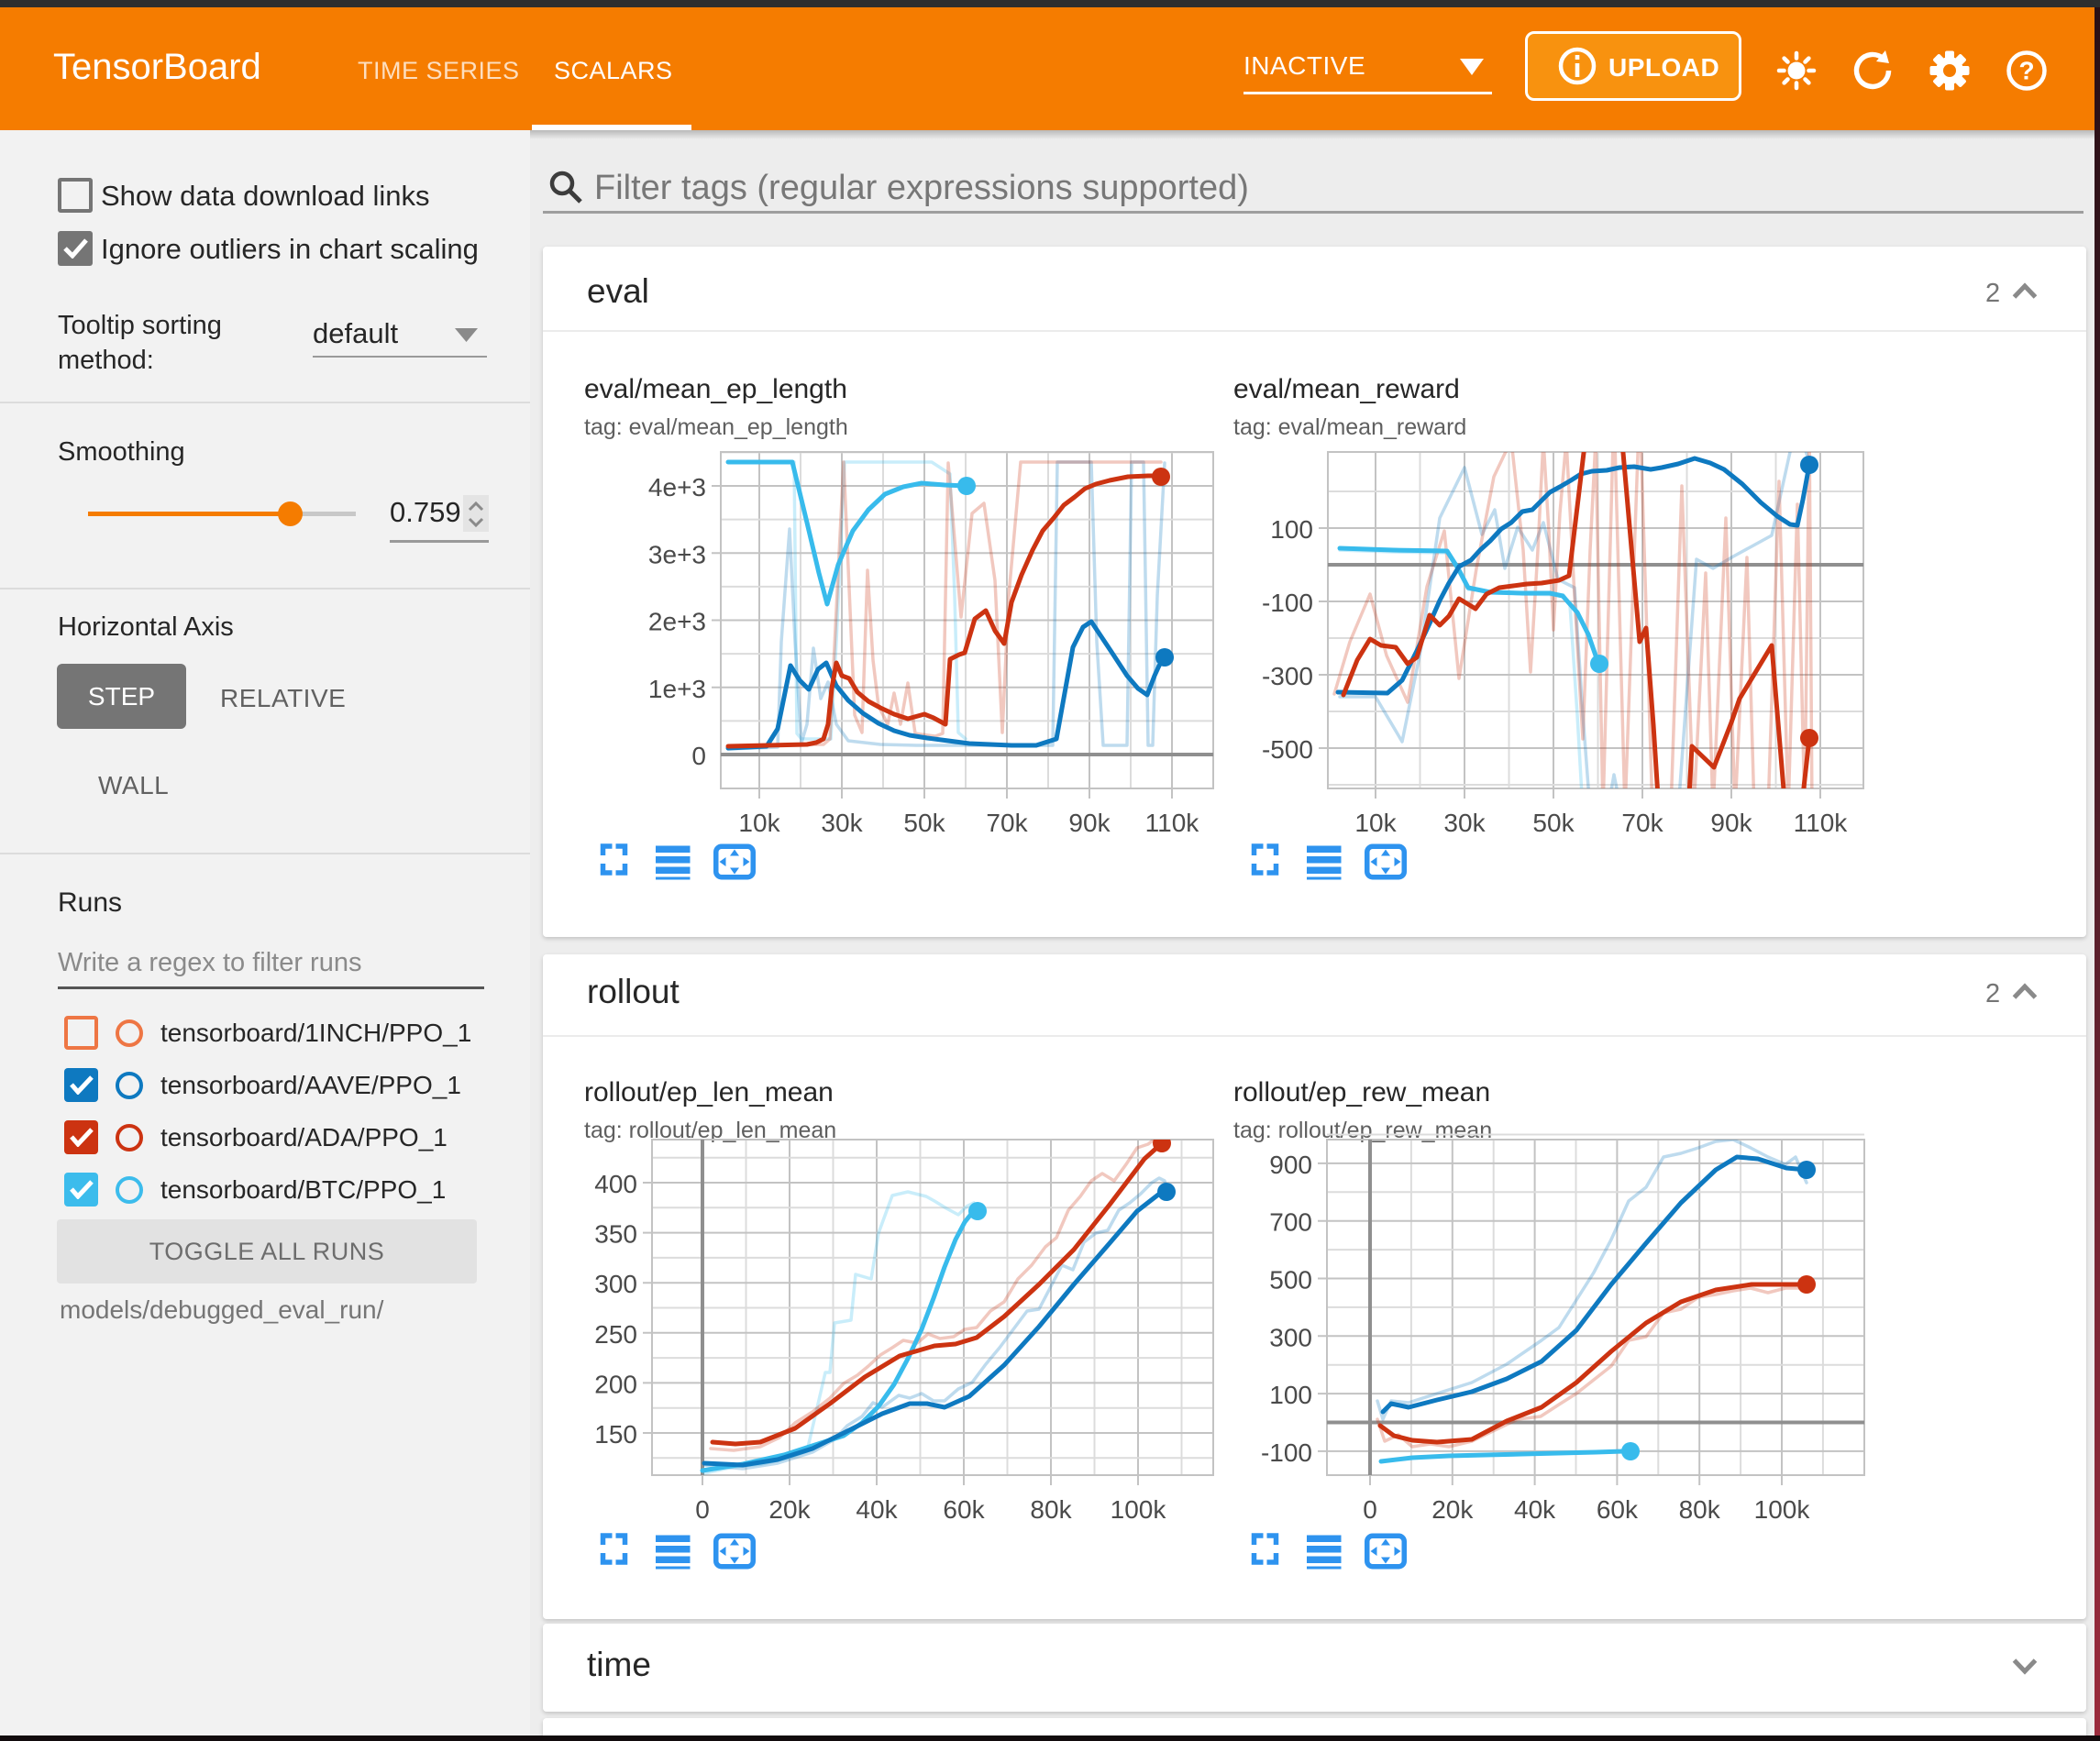  What do you see at coordinates (615, 1384) in the screenshot?
I see `svg-text: 200` at bounding box center [615, 1384].